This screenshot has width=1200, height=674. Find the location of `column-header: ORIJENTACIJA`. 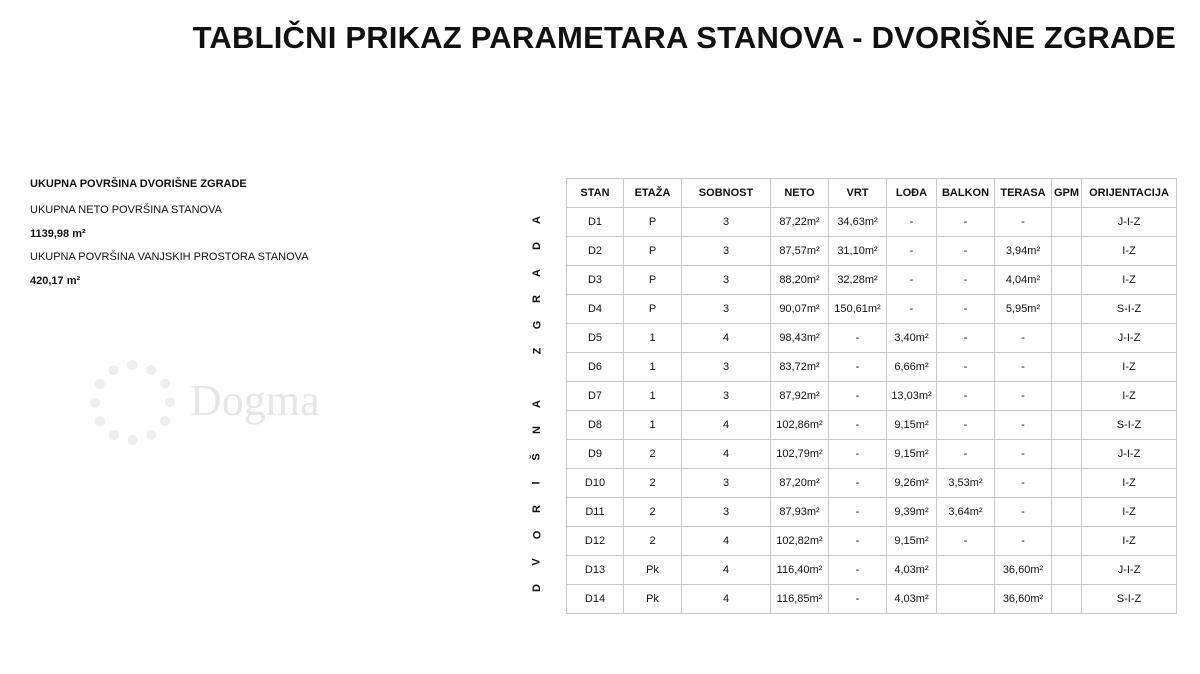

column-header: ORIJENTACIJA is located at coordinates (1129, 193).